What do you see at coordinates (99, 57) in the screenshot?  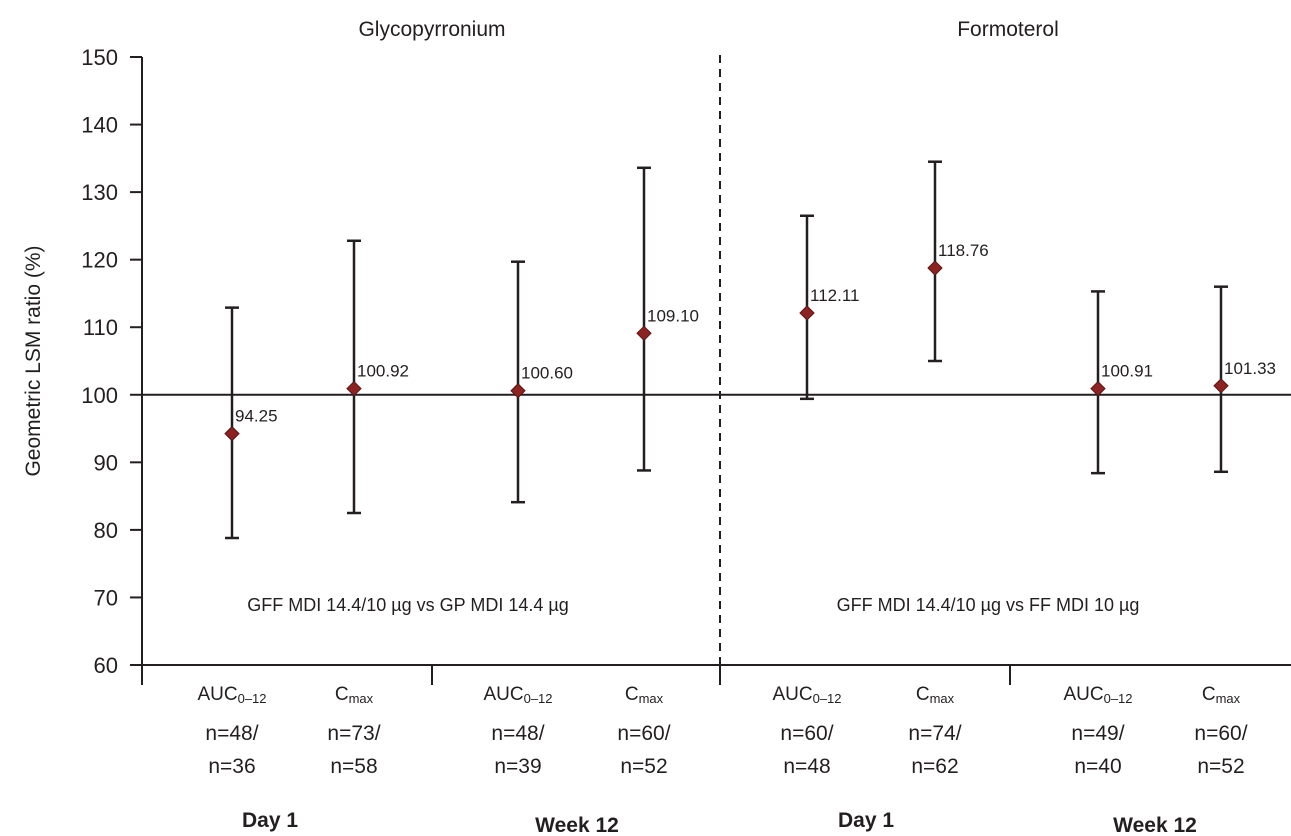 I see `y-tick-label: 150` at bounding box center [99, 57].